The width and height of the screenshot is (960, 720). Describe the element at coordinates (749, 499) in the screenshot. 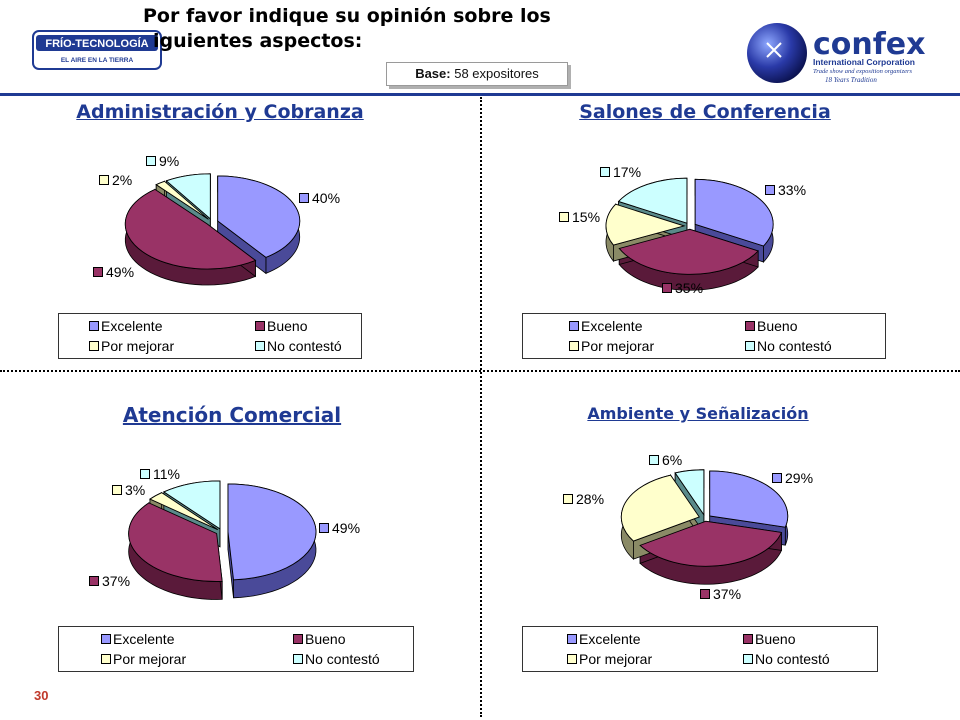

I see `pie-slice-ambiente-excelente` at that location.